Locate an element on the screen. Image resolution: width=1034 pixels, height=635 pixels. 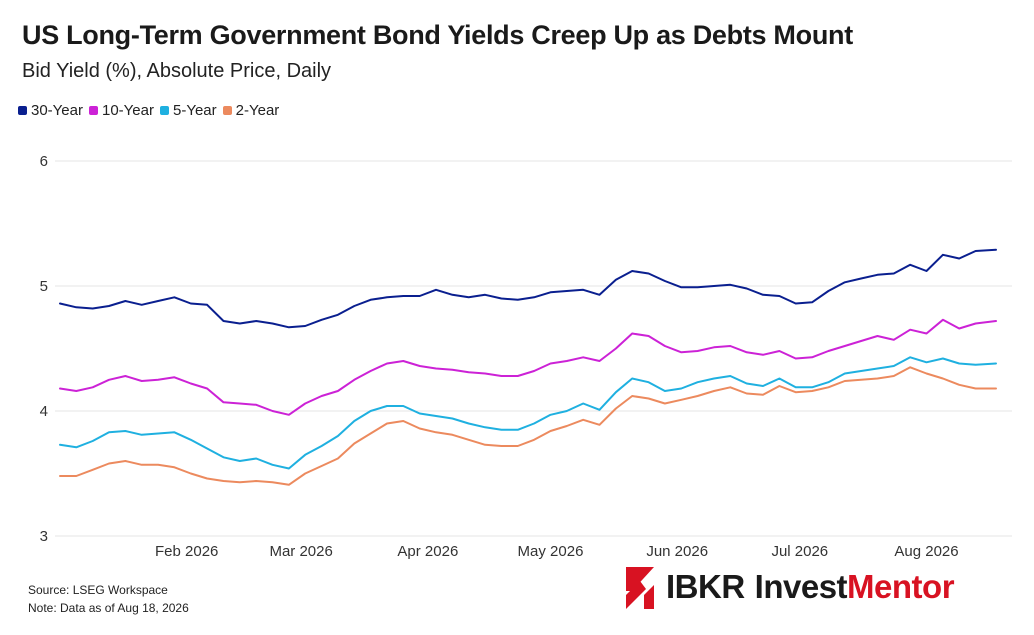
data-date-note: Note: Data as of Aug 18, 2026 is located at coordinates (108, 608).